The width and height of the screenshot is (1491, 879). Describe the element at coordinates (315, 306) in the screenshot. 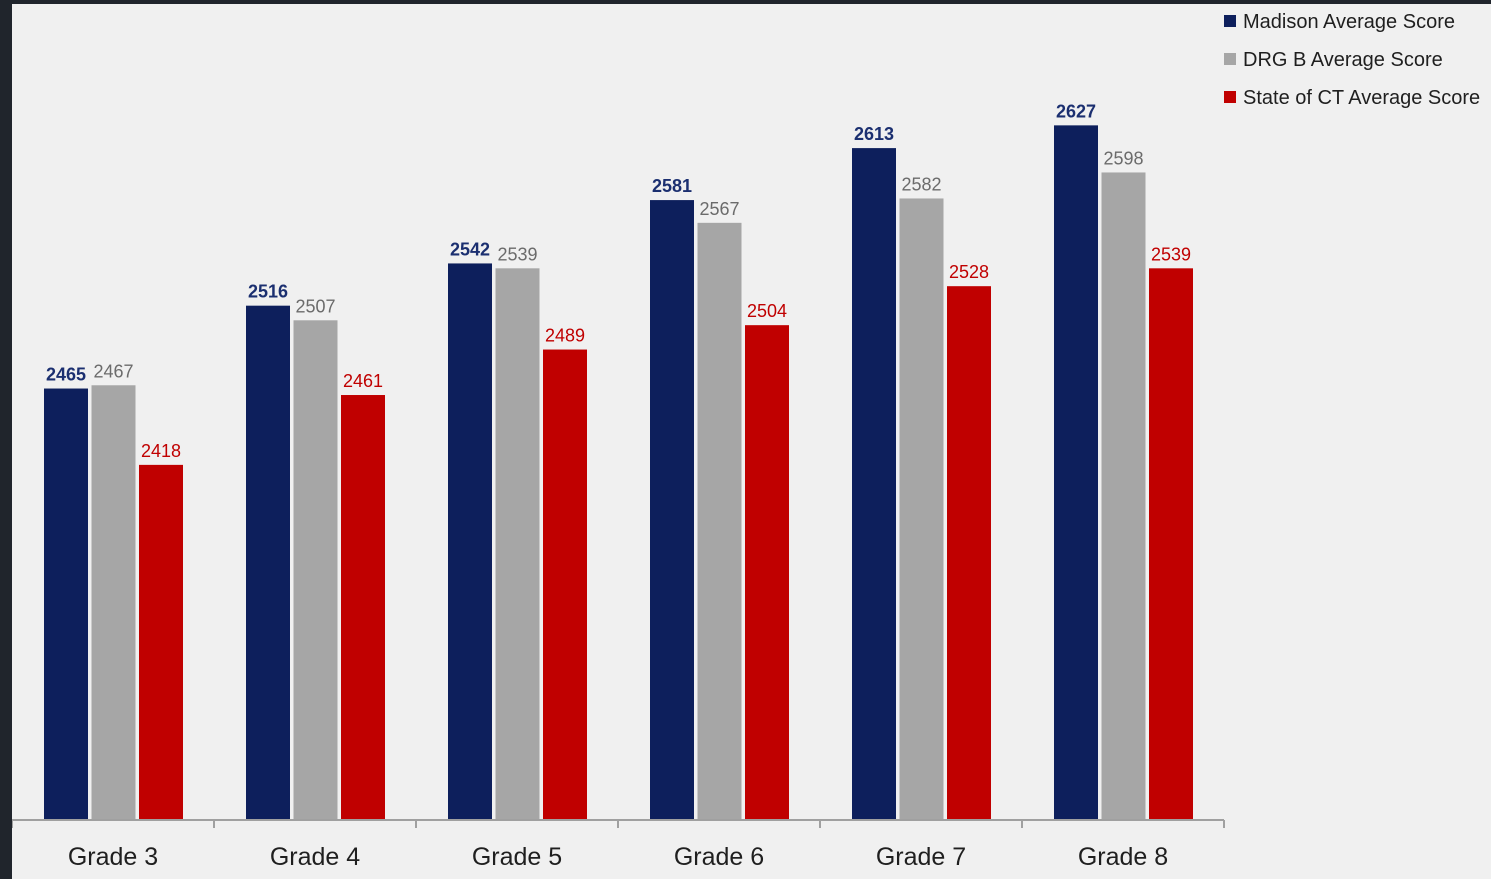

I see `data-label-drg-b-average-score-grade-4: 2507` at that location.